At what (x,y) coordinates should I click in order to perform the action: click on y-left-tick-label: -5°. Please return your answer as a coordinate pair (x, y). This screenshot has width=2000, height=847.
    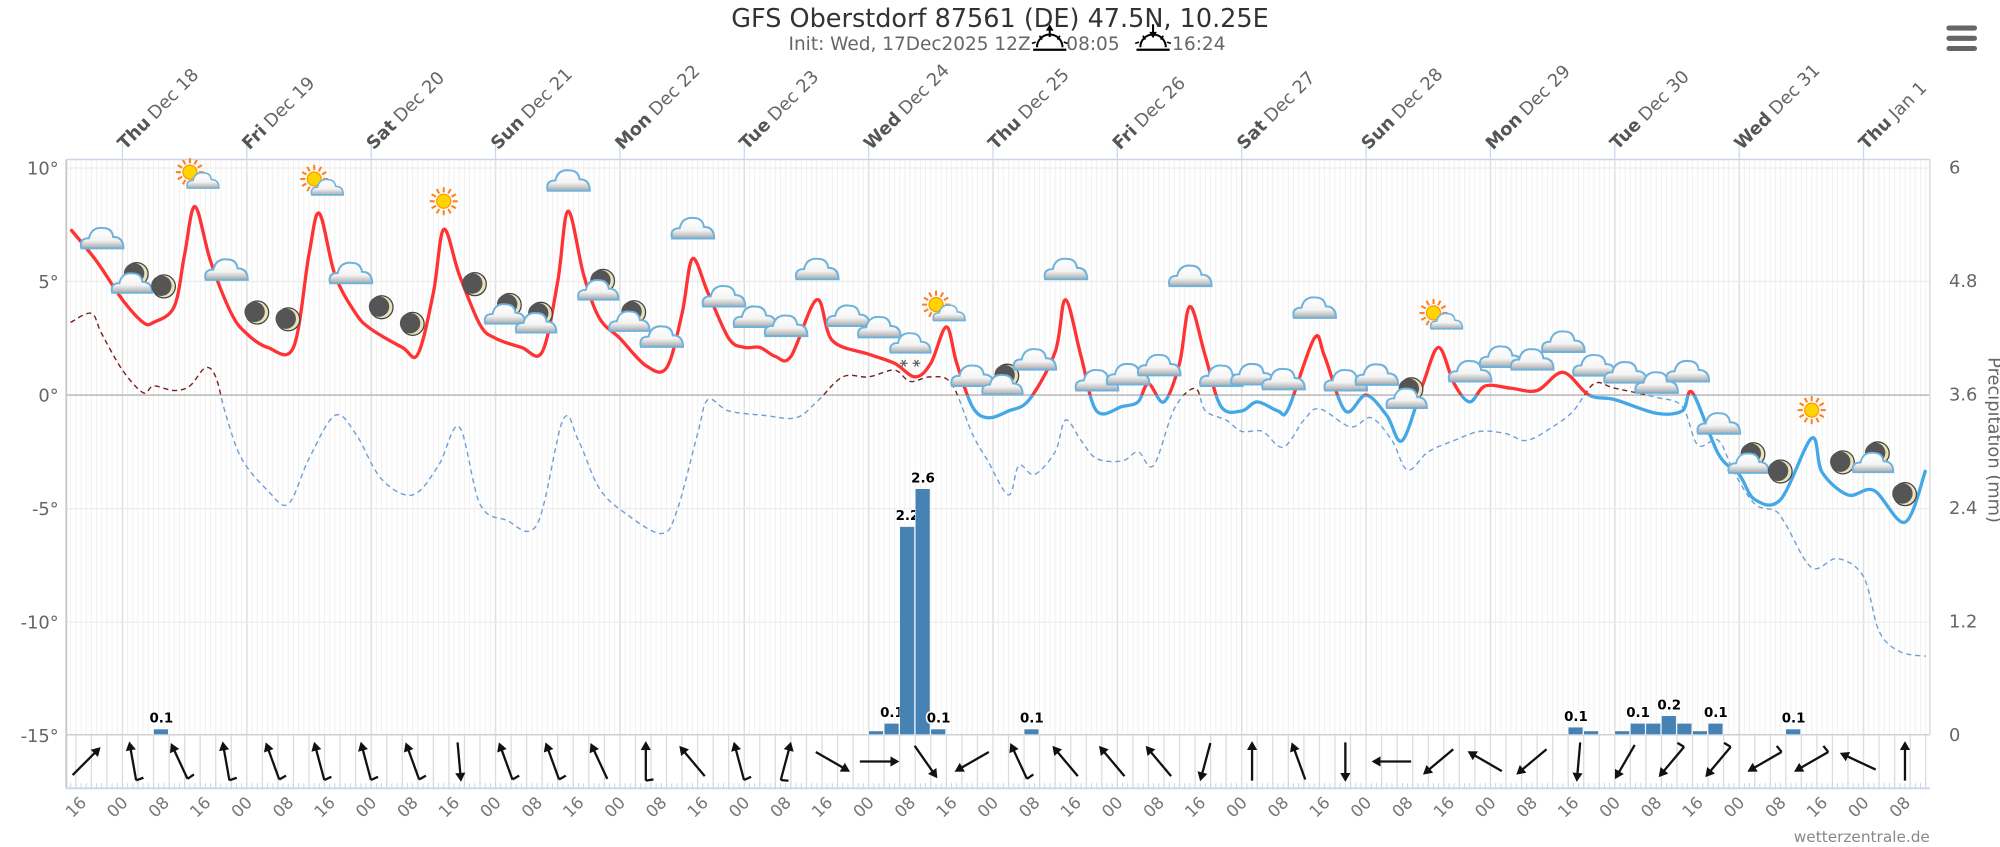
    Looking at the image, I should click on (45, 509).